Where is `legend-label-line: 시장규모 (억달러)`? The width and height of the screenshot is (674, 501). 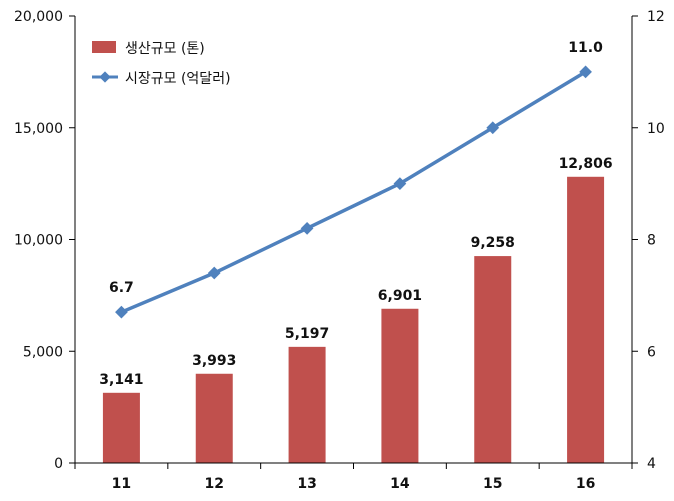 legend-label-line: 시장규모 (억달러) is located at coordinates (178, 79).